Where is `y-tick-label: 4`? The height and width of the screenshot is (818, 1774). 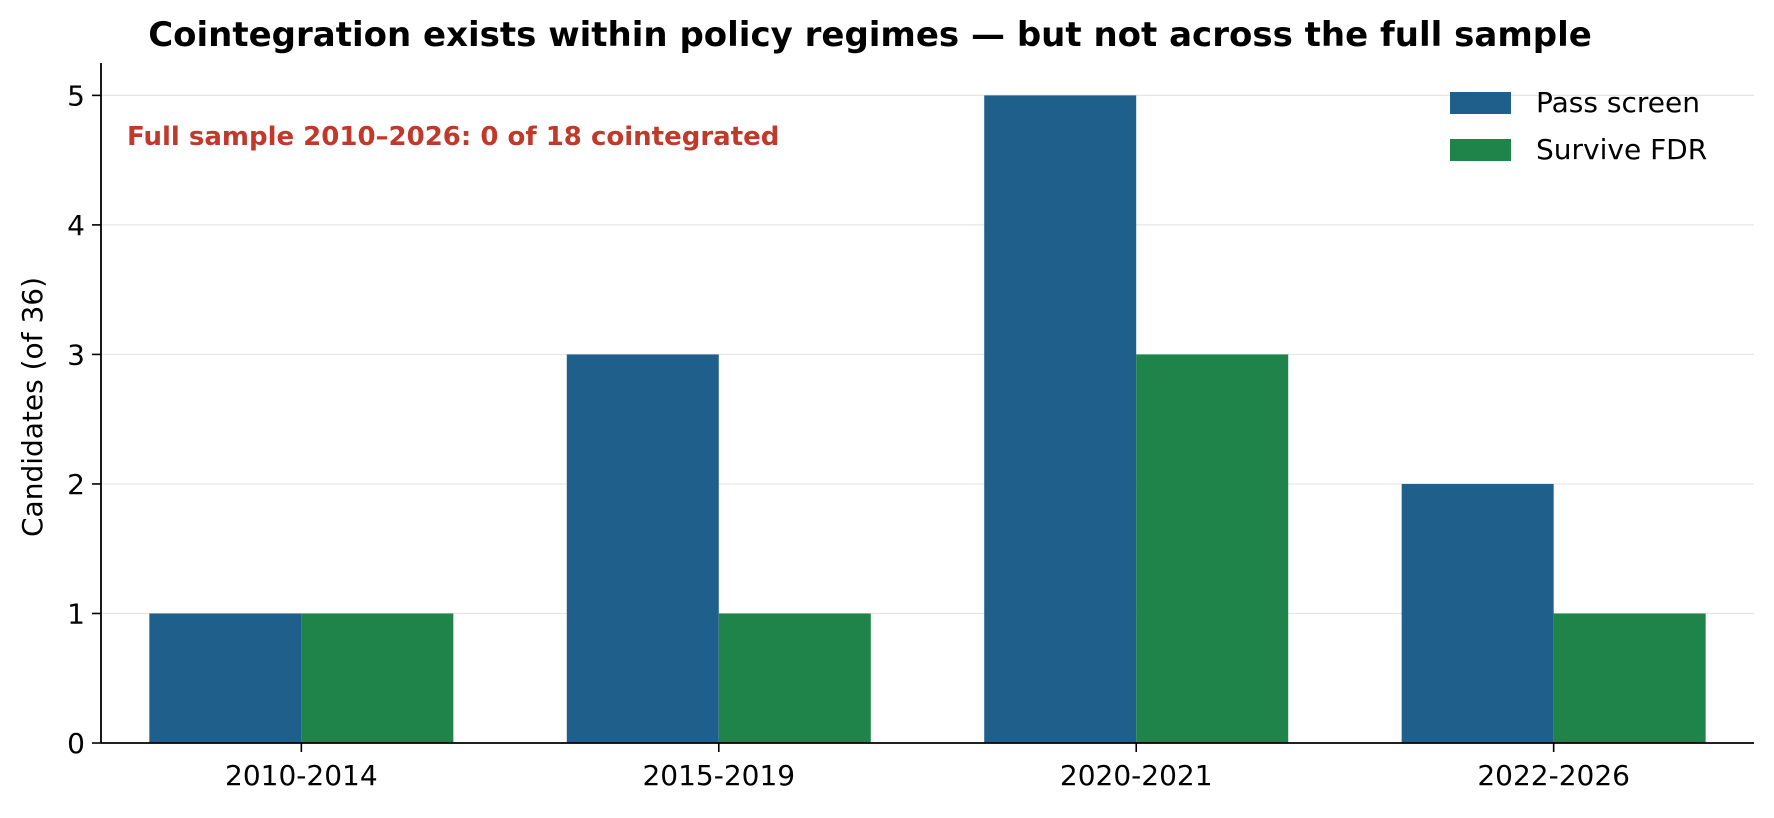
y-tick-label: 4 is located at coordinates (76, 225).